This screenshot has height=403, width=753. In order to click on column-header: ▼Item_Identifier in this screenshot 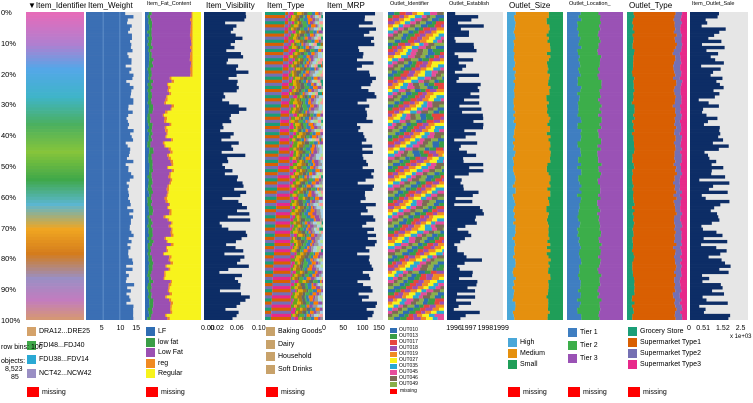, I will do `click(57, 5)`.